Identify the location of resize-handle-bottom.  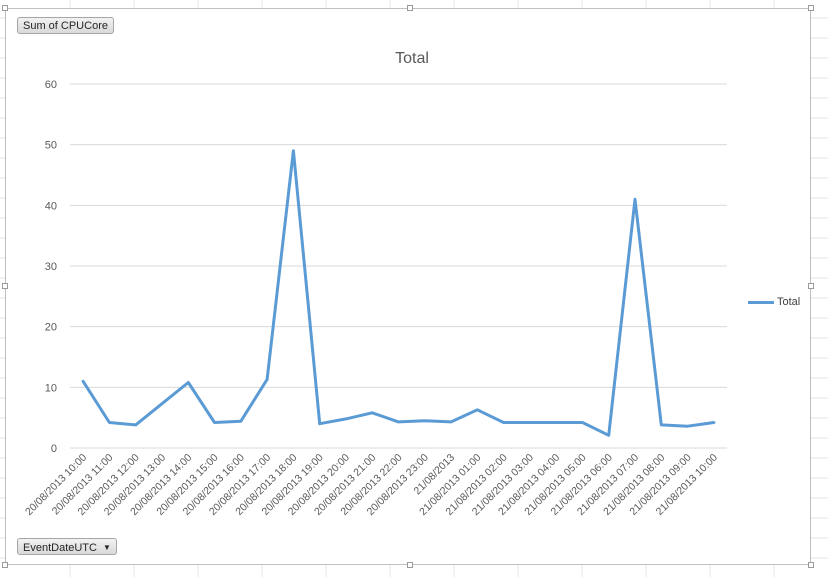
(410, 565).